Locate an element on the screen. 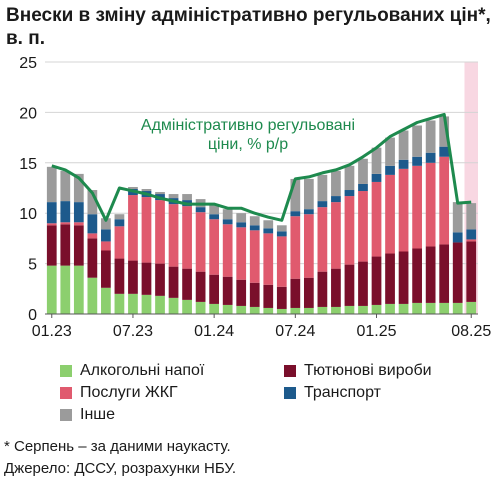 Image resolution: width=498 pixels, height=497 pixels. legend-item-tobacco: Тютюнові вироби is located at coordinates (358, 371).